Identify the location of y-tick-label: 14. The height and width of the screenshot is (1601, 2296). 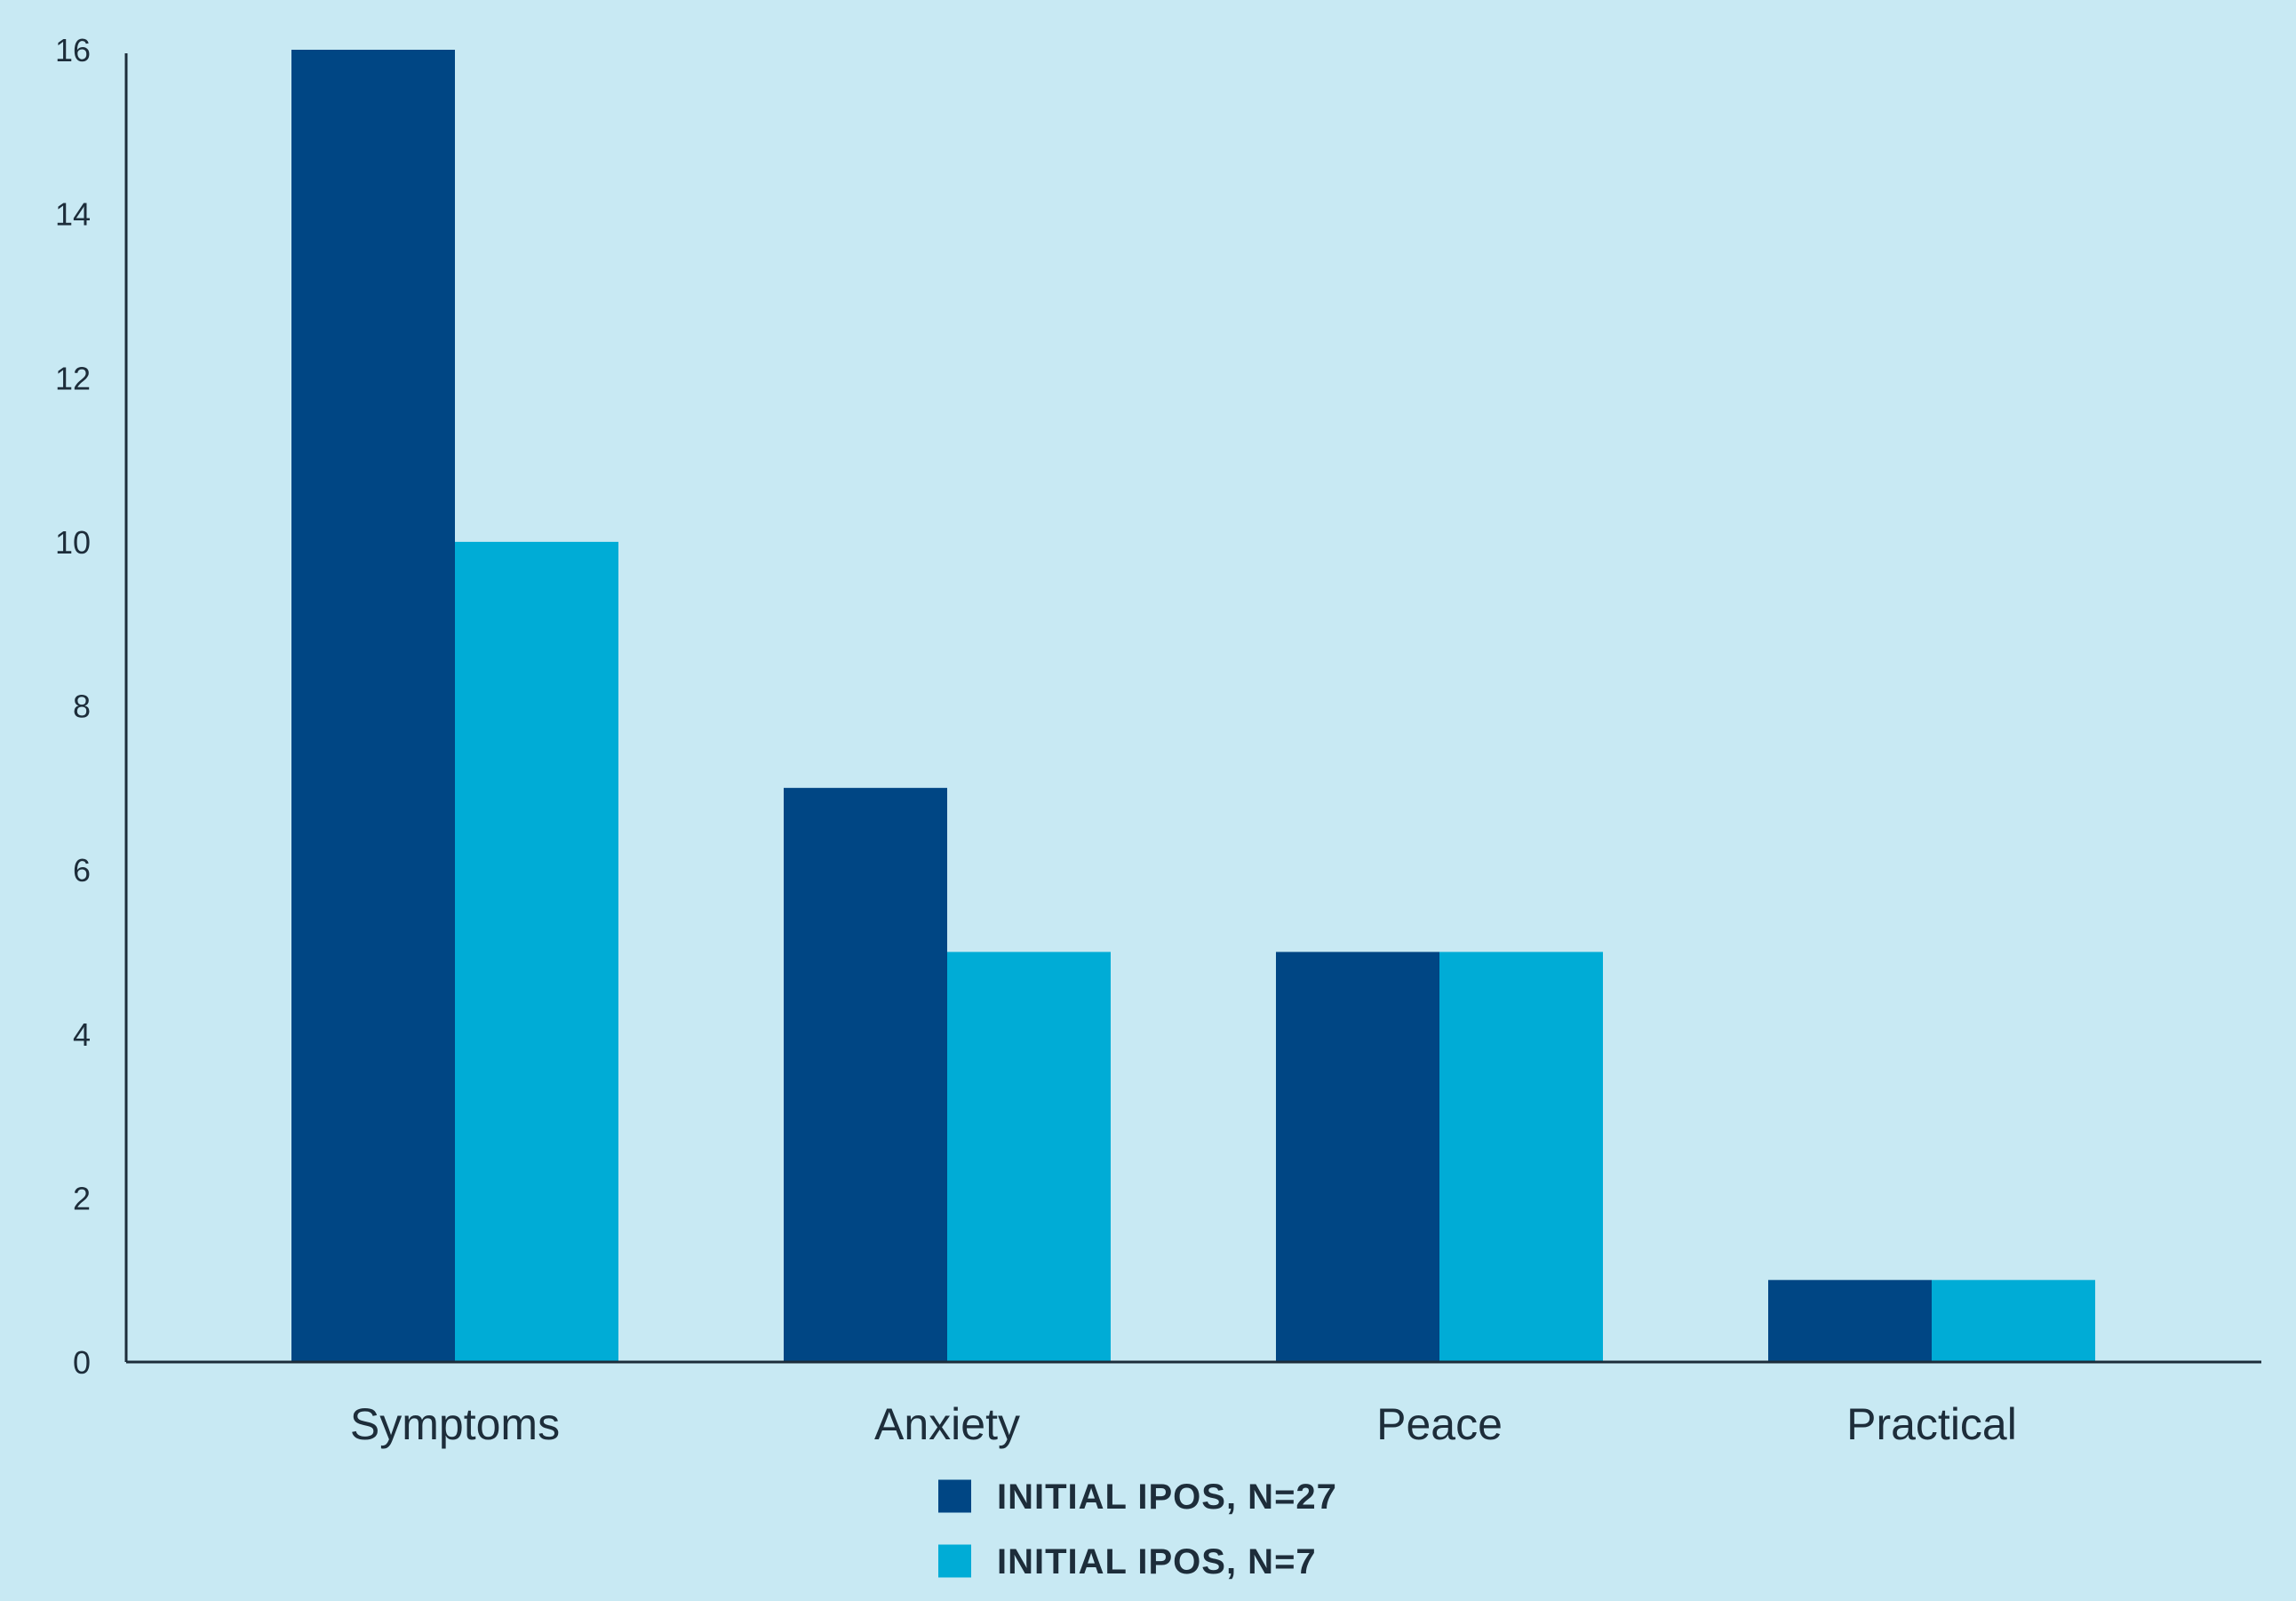
(73, 214).